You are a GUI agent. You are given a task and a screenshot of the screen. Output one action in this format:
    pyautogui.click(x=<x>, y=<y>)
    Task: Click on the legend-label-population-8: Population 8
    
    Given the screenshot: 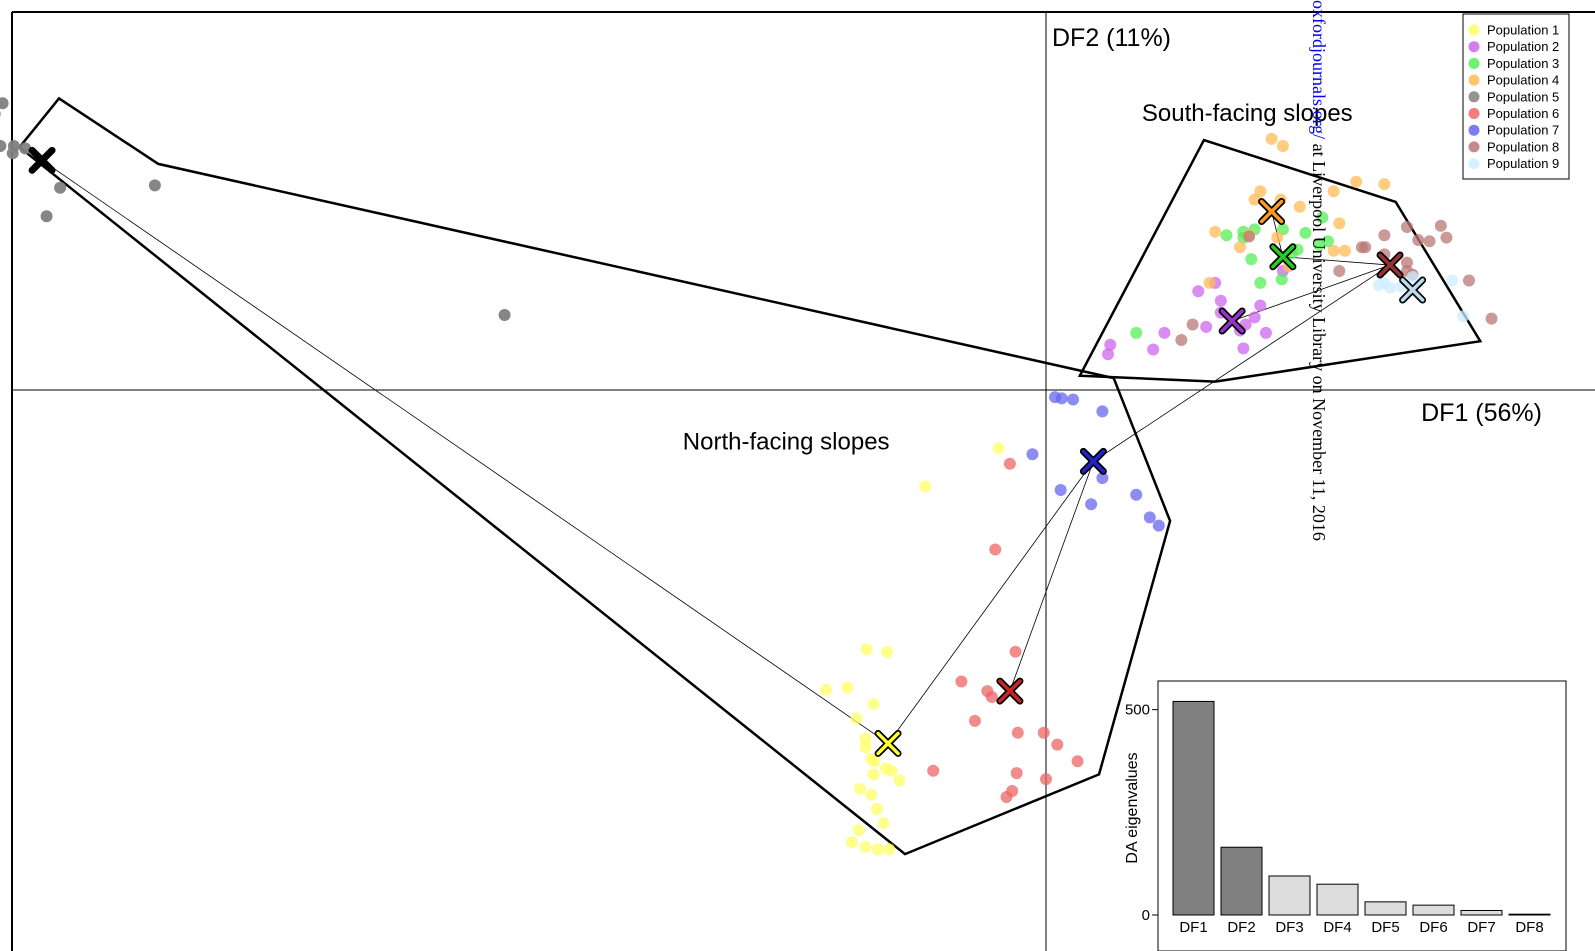 What is the action you would take?
    pyautogui.click(x=1523, y=146)
    